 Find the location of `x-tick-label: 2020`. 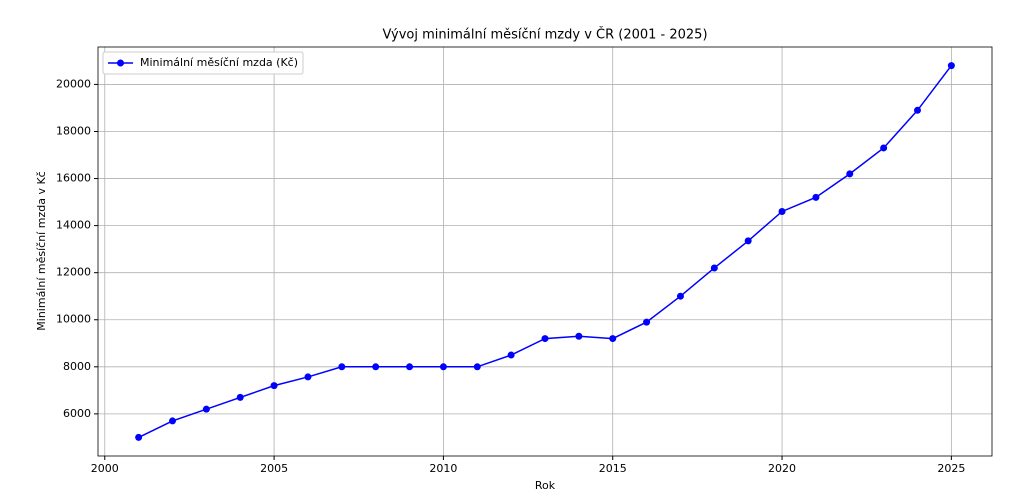

x-tick-label: 2020 is located at coordinates (782, 468).